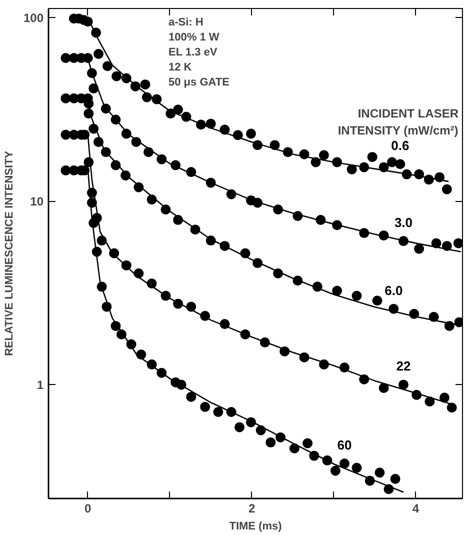  Describe the element at coordinates (180, 68) in the screenshot. I see `annotation: 12 K` at that location.